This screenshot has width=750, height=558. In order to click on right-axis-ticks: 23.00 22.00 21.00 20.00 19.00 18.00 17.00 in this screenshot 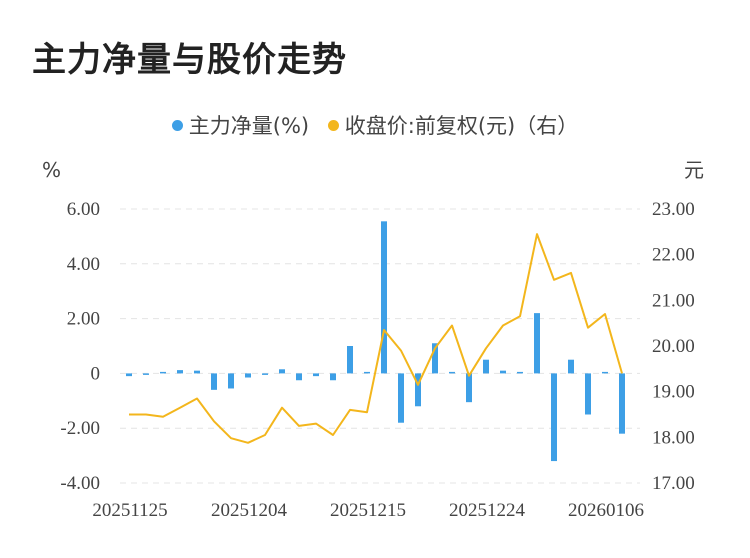, I will do `click(673, 346)`.